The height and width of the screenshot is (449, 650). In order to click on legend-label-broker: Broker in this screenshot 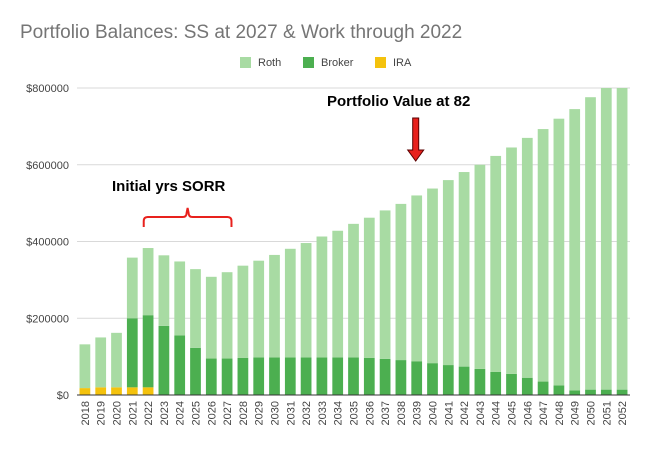, I will do `click(337, 63)`.